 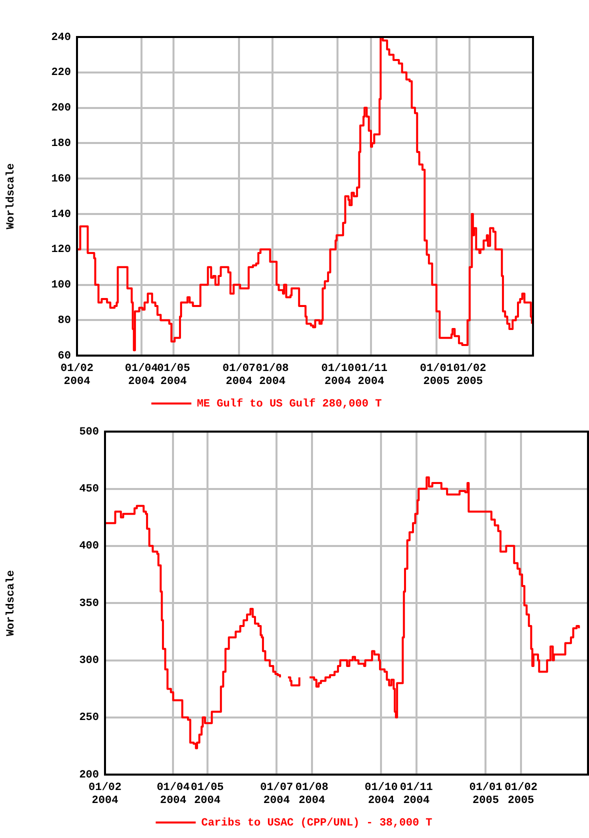 What do you see at coordinates (89, 546) in the screenshot?
I see `y-tick-label: 400` at bounding box center [89, 546].